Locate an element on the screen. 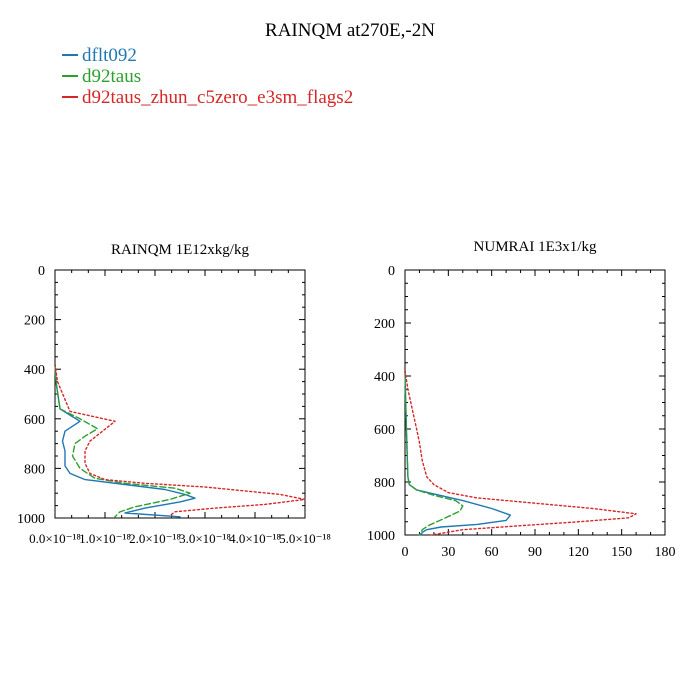 The image size is (700, 700). legend-swatch-d92taus is located at coordinates (70, 75).